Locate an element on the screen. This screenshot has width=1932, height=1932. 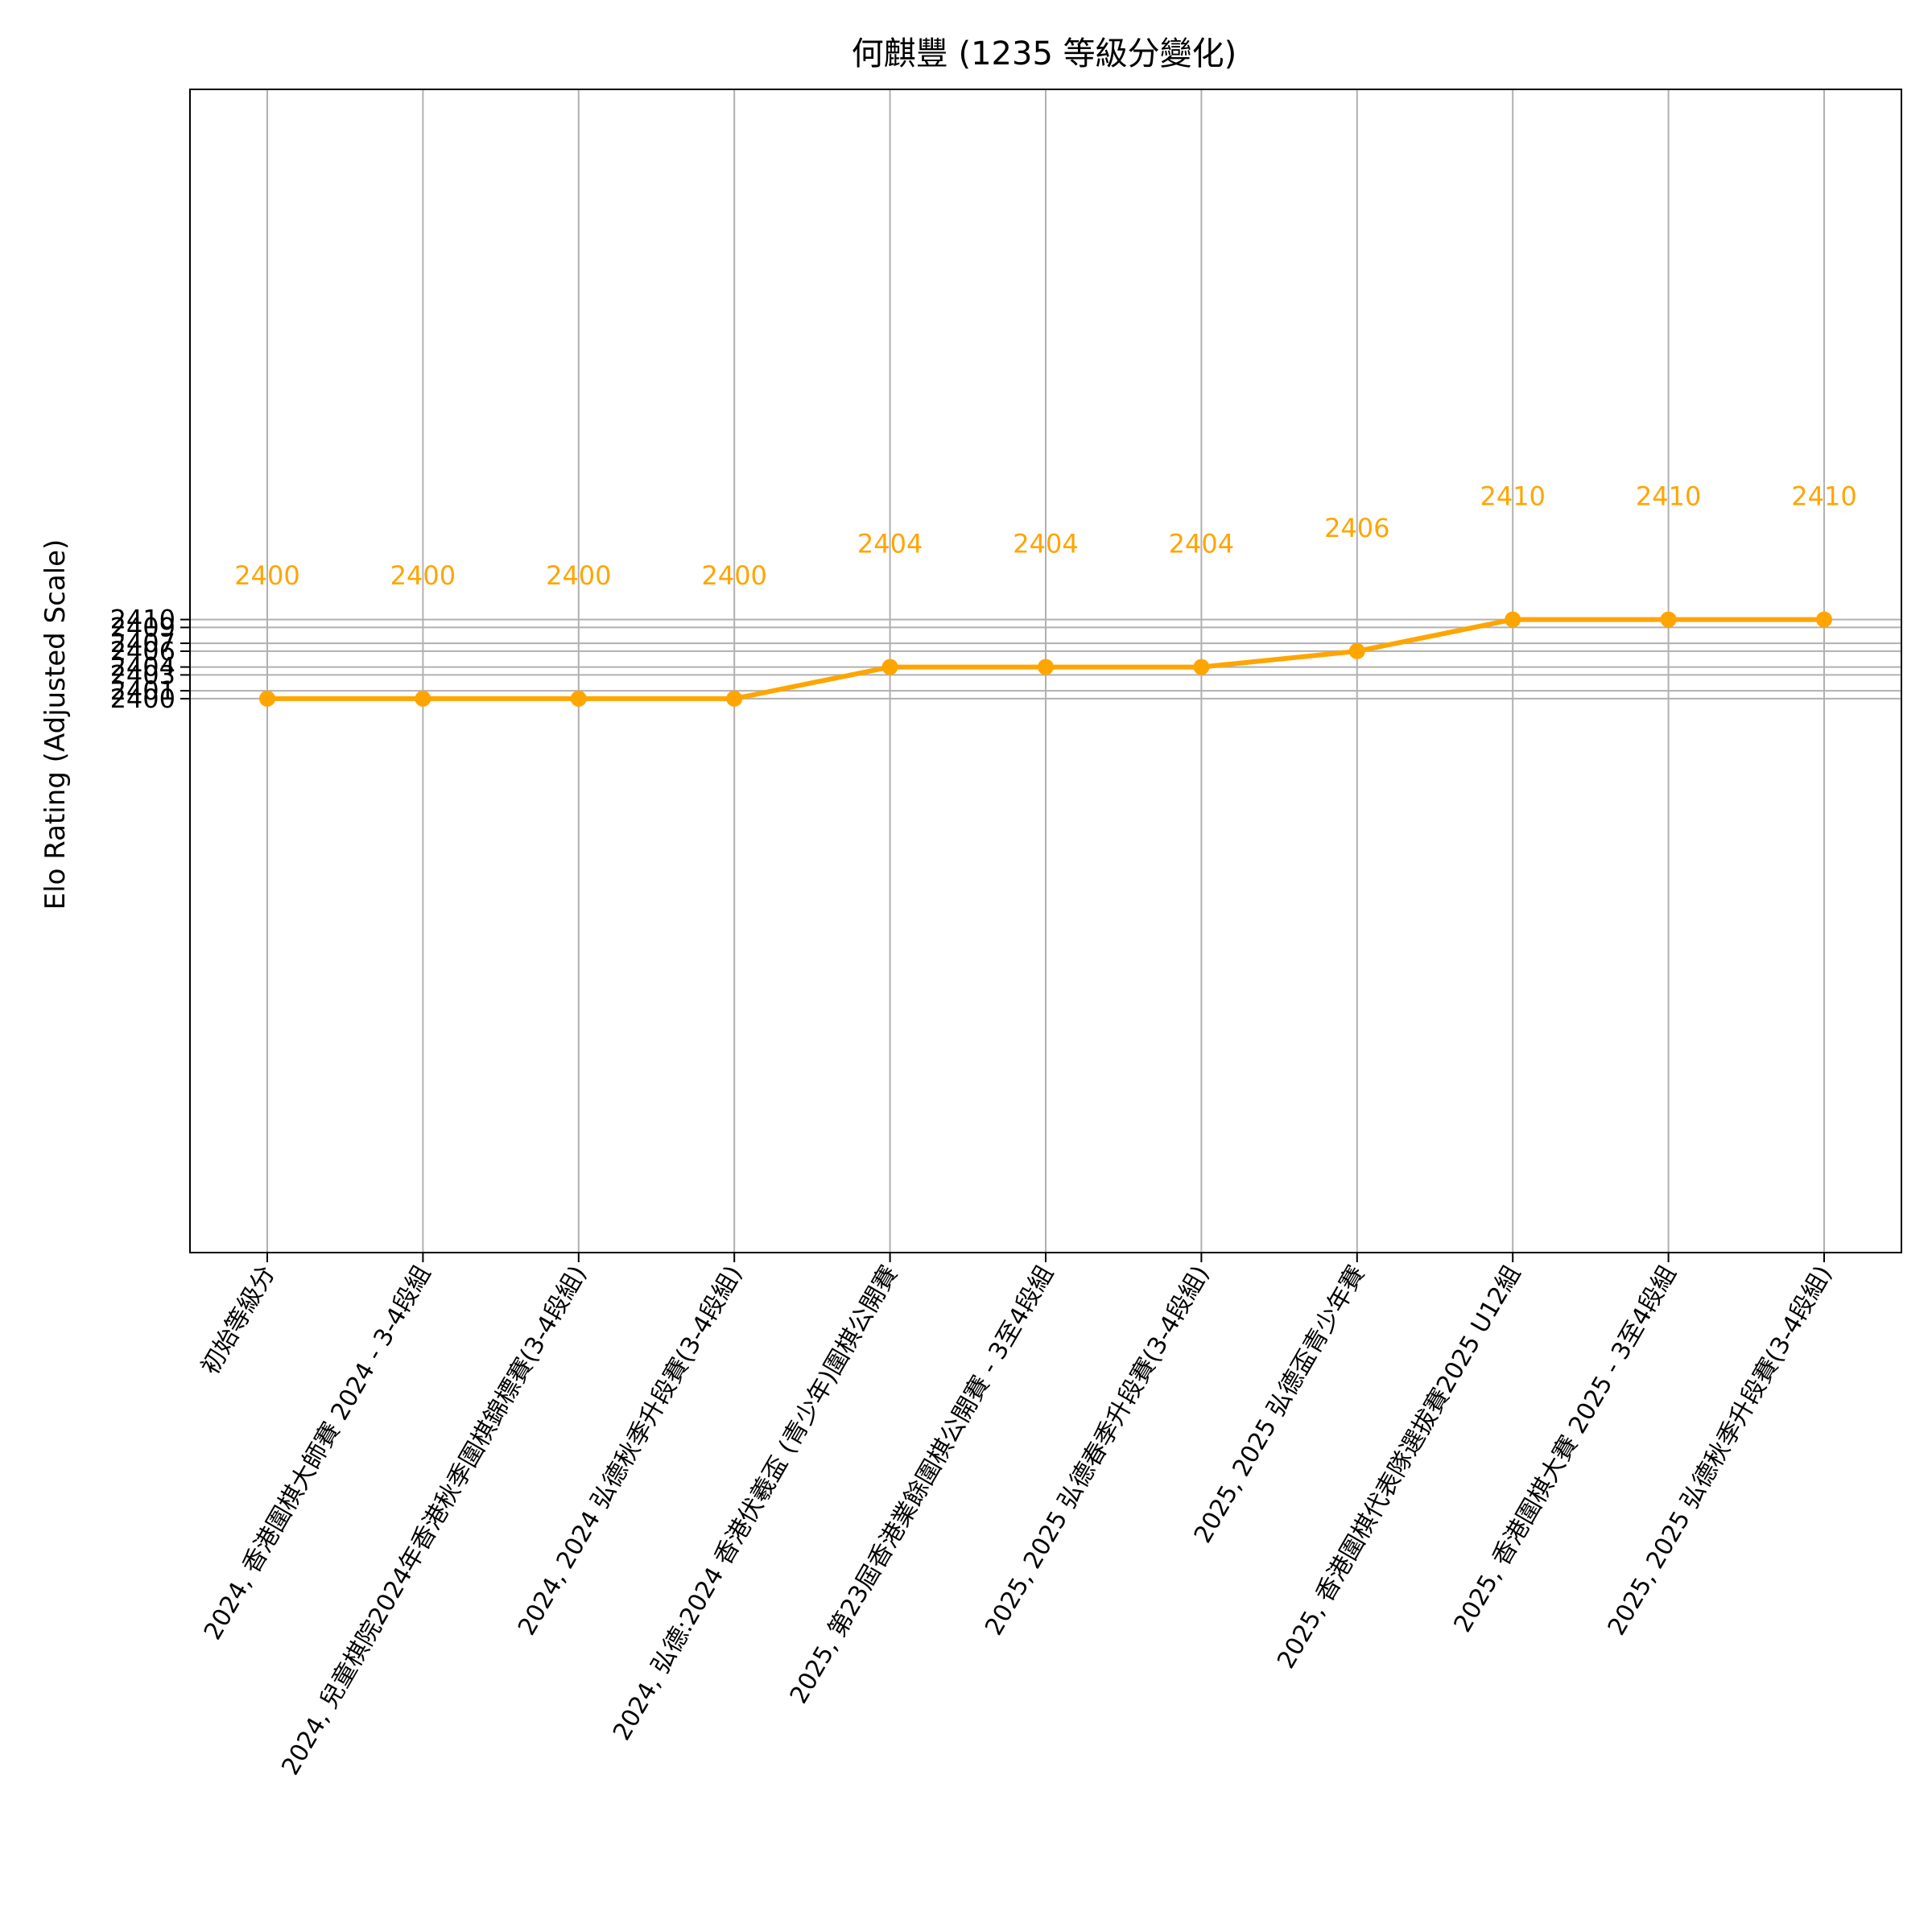
x-tick-label: 初始等級分 is located at coordinates (238, 1320).